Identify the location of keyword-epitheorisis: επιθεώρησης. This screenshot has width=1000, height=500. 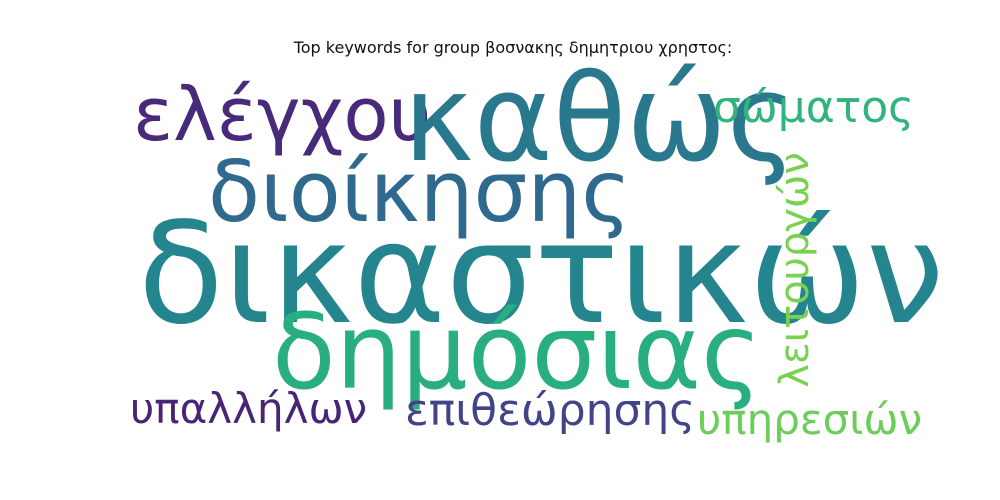
(550, 410).